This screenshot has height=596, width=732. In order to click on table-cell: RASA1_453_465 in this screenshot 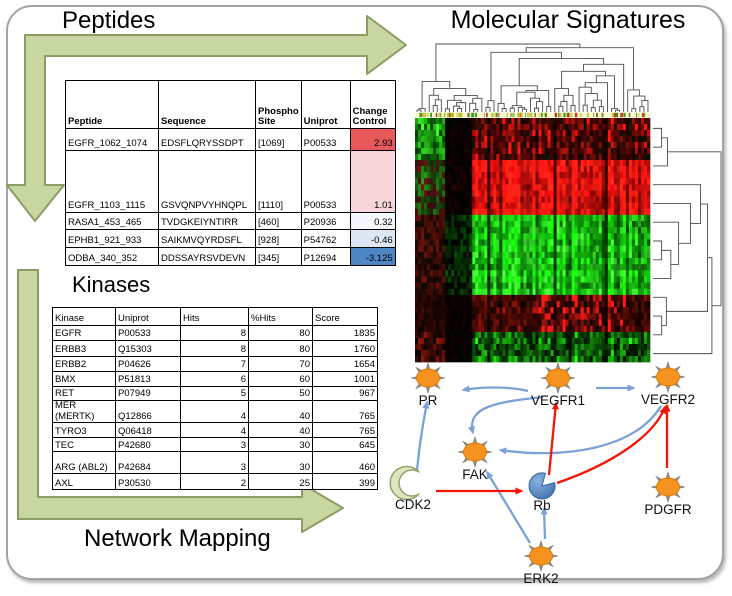, I will do `click(112, 221)`.